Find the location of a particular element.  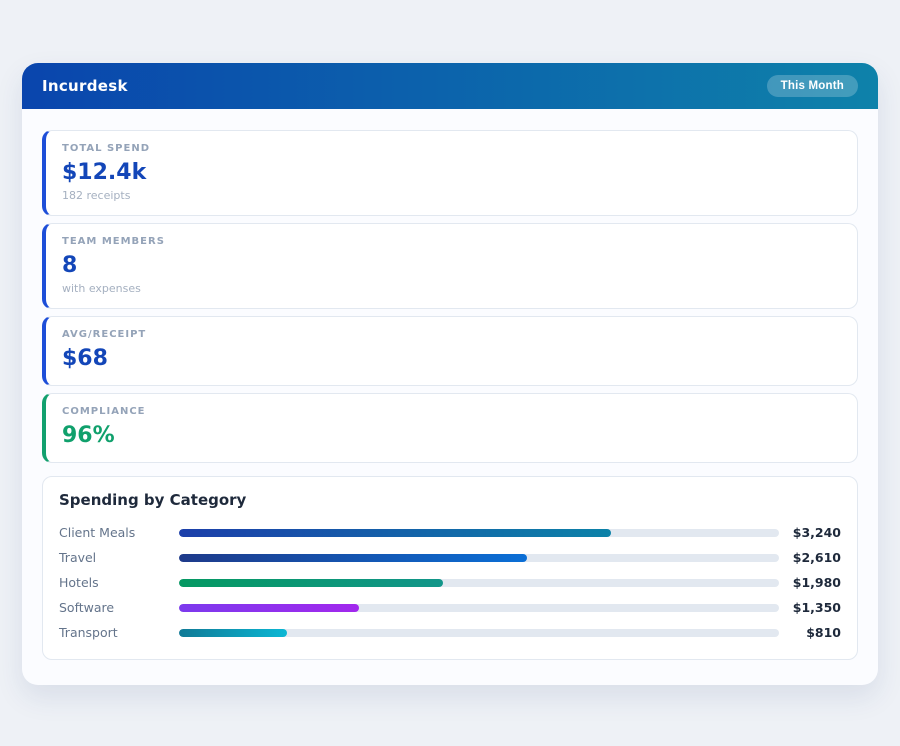

chart-row-value: $810 is located at coordinates (823, 632).